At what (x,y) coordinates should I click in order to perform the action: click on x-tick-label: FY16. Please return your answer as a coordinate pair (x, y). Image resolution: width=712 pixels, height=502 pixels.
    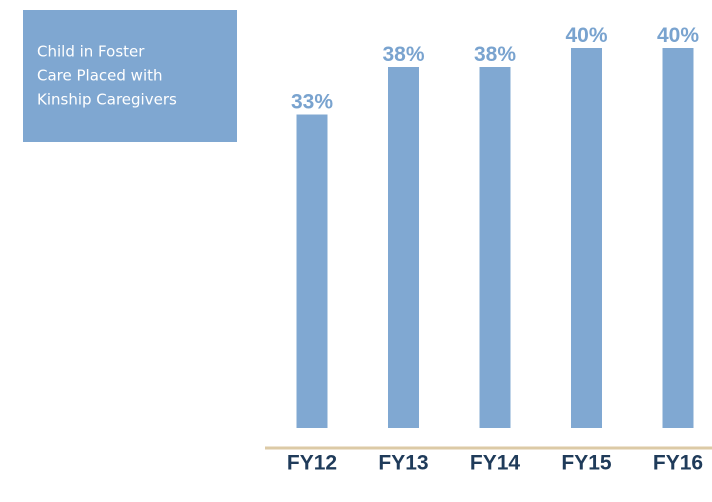
    Looking at the image, I should click on (678, 463).